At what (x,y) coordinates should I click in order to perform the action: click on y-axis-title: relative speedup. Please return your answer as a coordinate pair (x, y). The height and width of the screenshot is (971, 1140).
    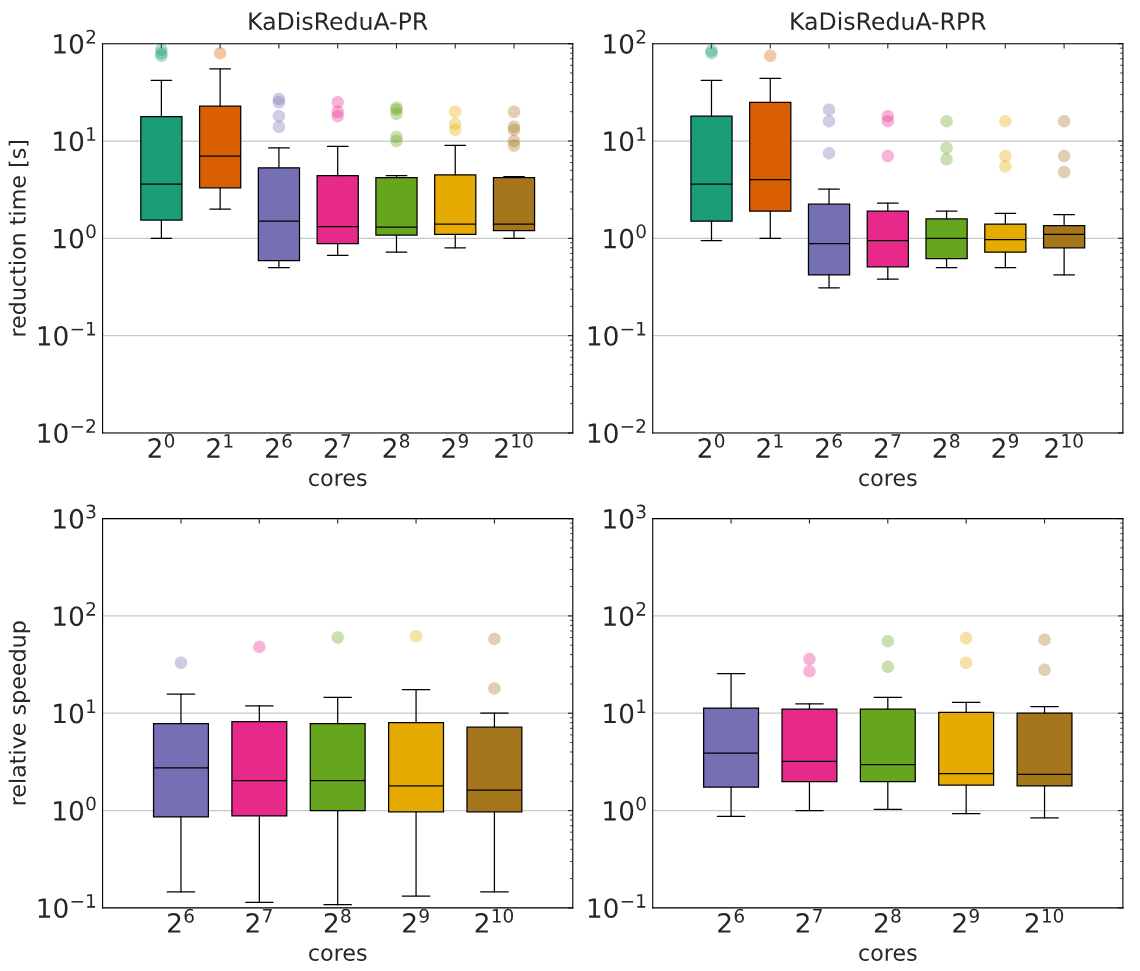
    Looking at the image, I should click on (19, 713).